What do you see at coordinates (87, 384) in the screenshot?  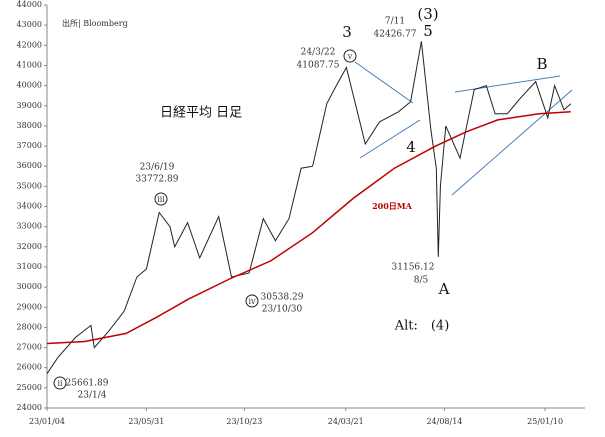 I see `annotation: 25661.89` at bounding box center [87, 384].